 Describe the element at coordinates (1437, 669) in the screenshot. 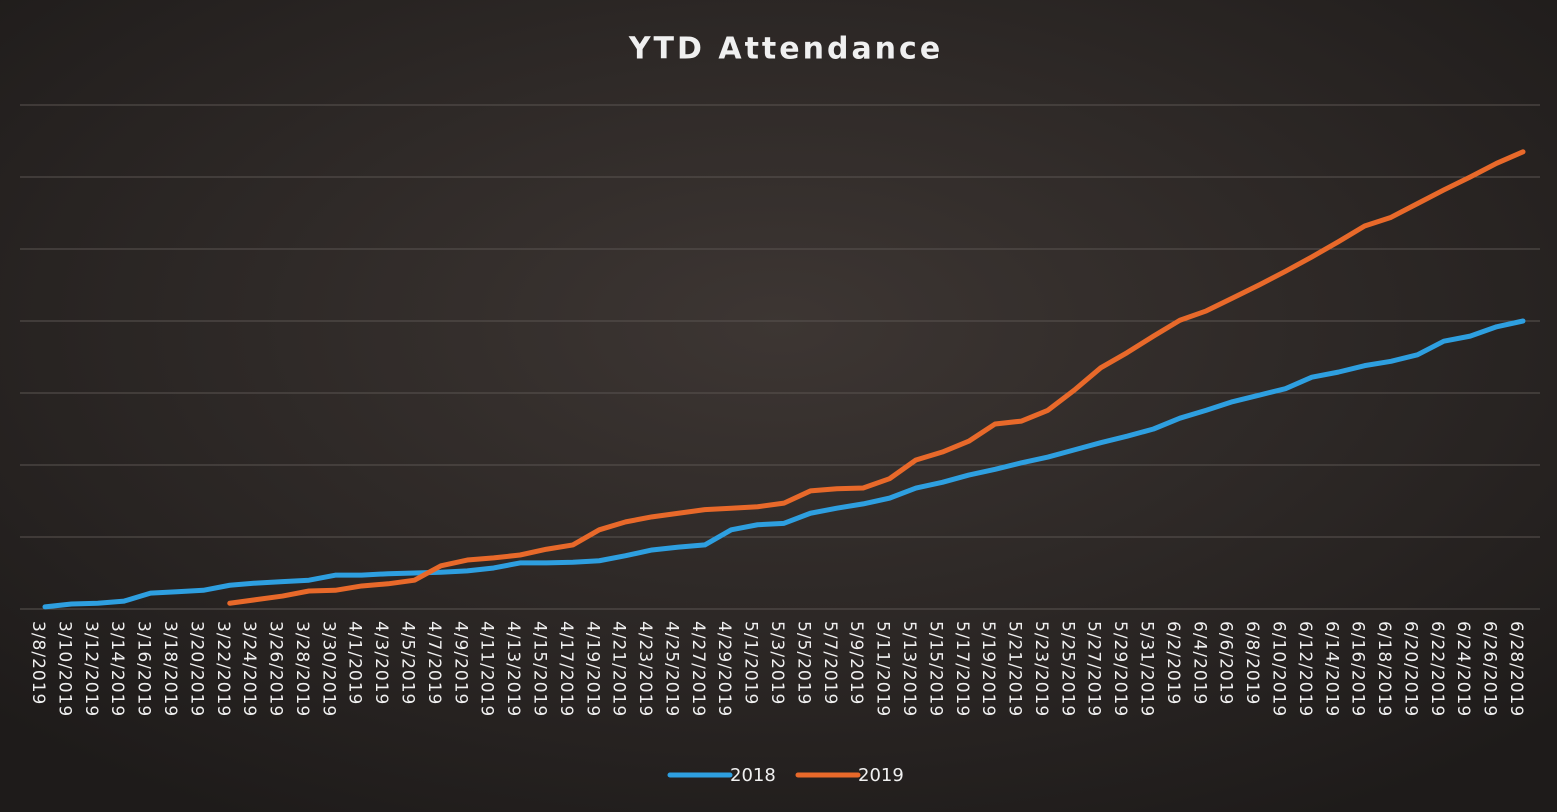

I see `x-tick-label: 6/22/2019` at that location.